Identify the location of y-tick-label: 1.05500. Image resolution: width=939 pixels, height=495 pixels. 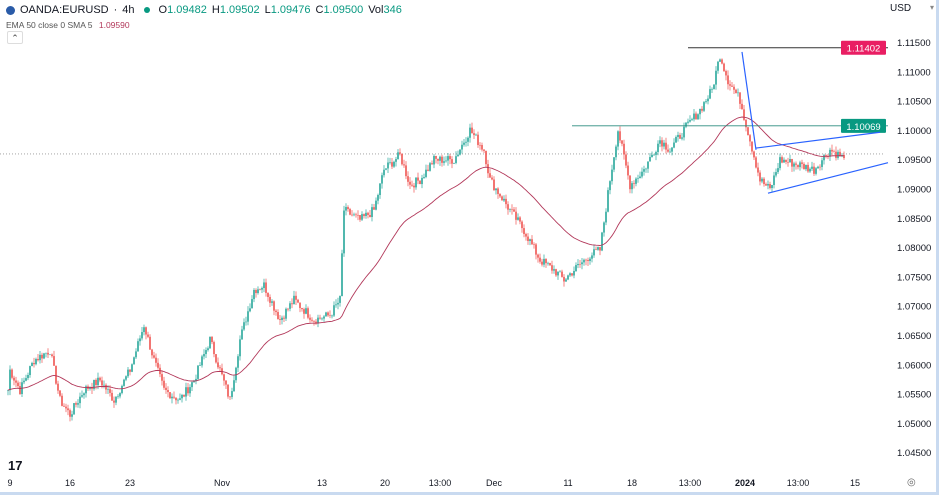
(914, 395).